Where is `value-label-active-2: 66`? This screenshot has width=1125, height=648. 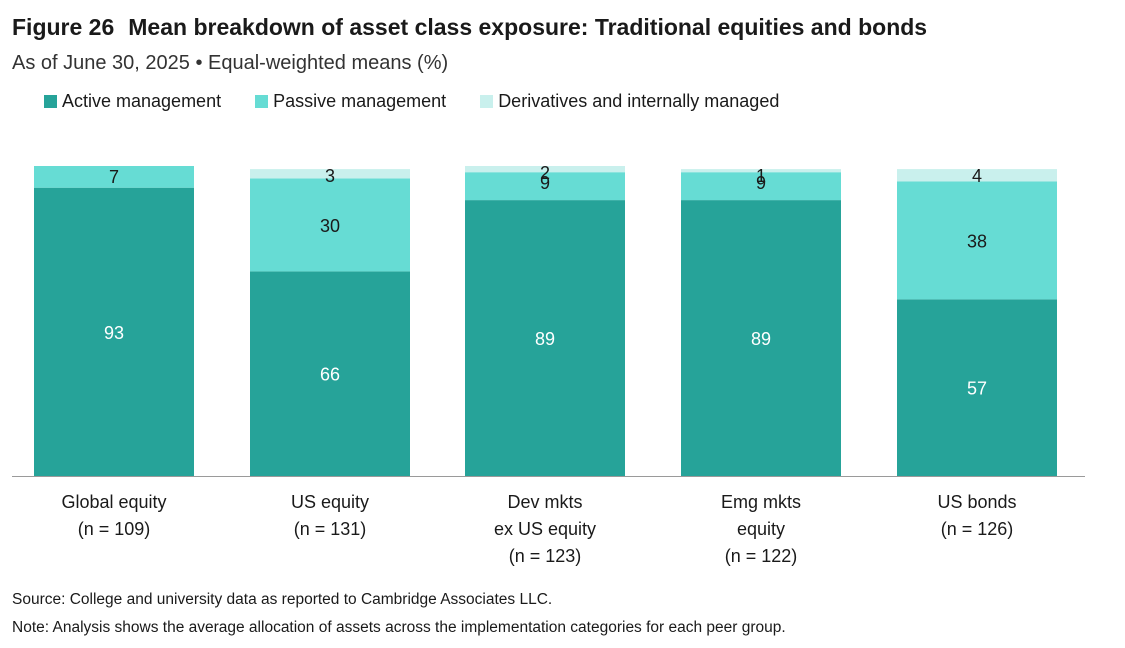
value-label-active-2: 66 is located at coordinates (330, 375).